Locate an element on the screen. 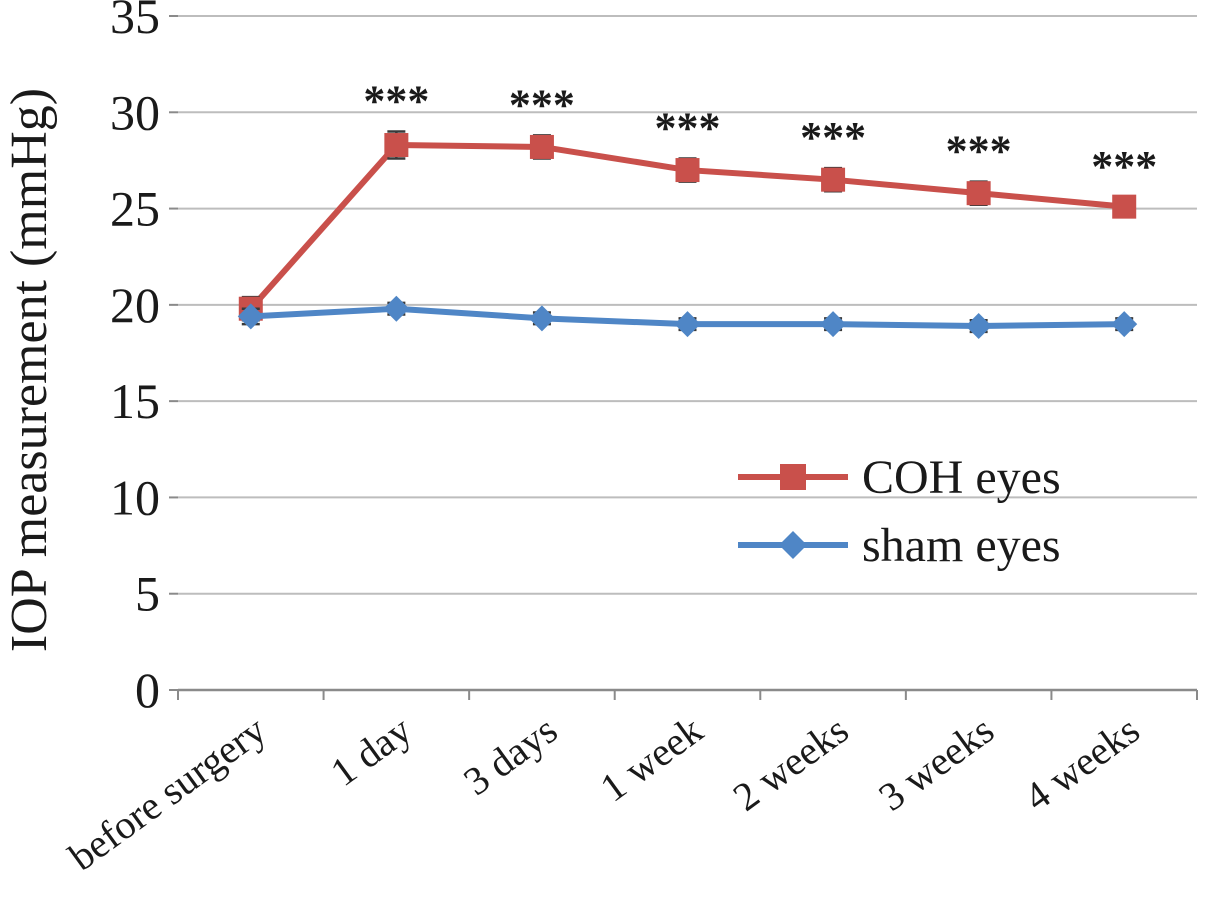  x-axis-tick-label: 1 day is located at coordinates (370, 751).